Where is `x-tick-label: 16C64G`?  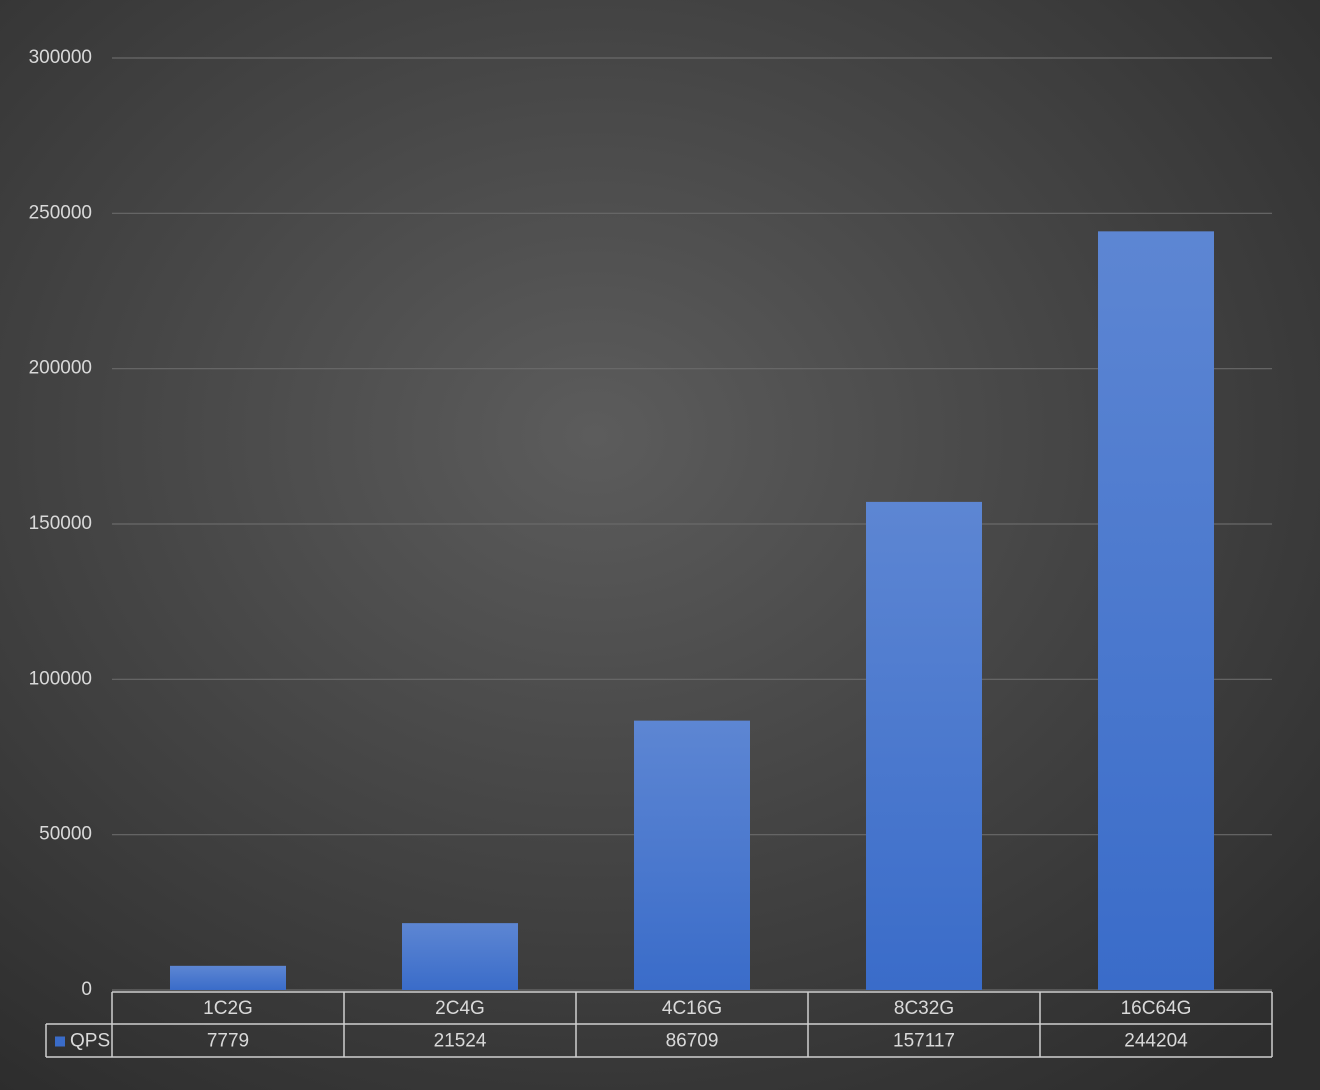
x-tick-label: 16C64G is located at coordinates (1156, 1008).